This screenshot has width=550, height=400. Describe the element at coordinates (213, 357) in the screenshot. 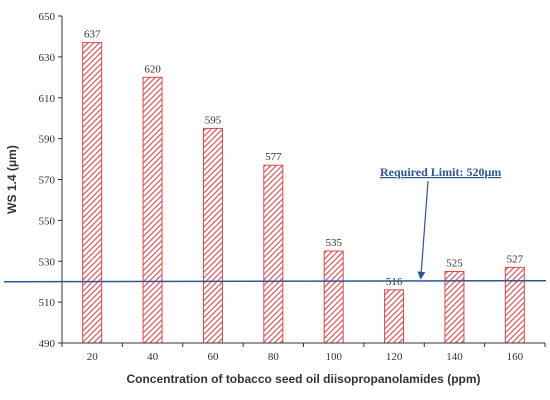

I see `x-tick-label-60: 60` at that location.